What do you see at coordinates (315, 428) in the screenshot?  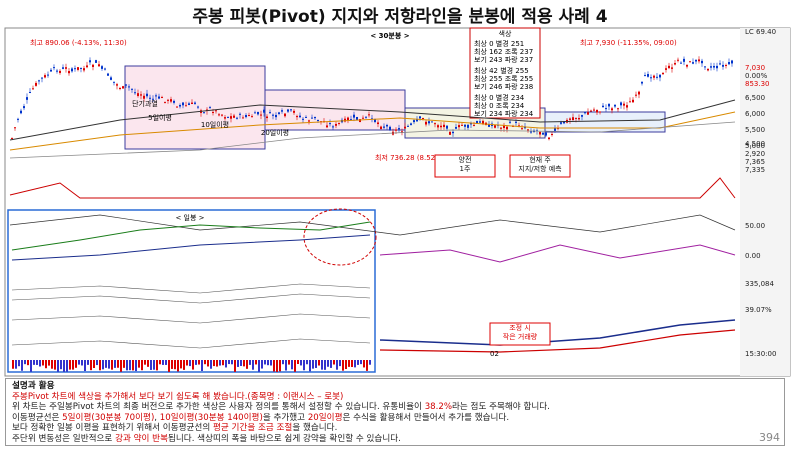 I see `text-segment: 을 했습니다.` at bounding box center [315, 428].